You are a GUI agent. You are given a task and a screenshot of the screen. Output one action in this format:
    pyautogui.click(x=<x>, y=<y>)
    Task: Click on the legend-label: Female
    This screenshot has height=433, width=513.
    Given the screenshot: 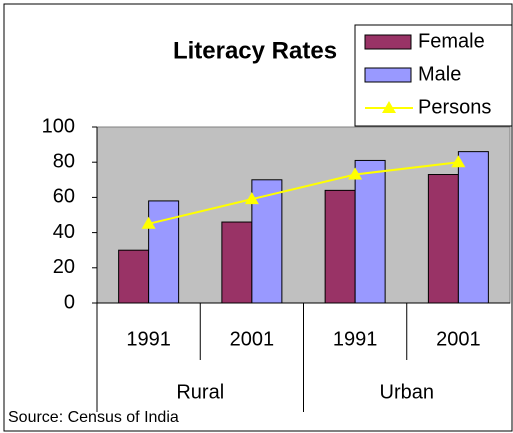 What is the action you would take?
    pyautogui.click(x=451, y=41)
    